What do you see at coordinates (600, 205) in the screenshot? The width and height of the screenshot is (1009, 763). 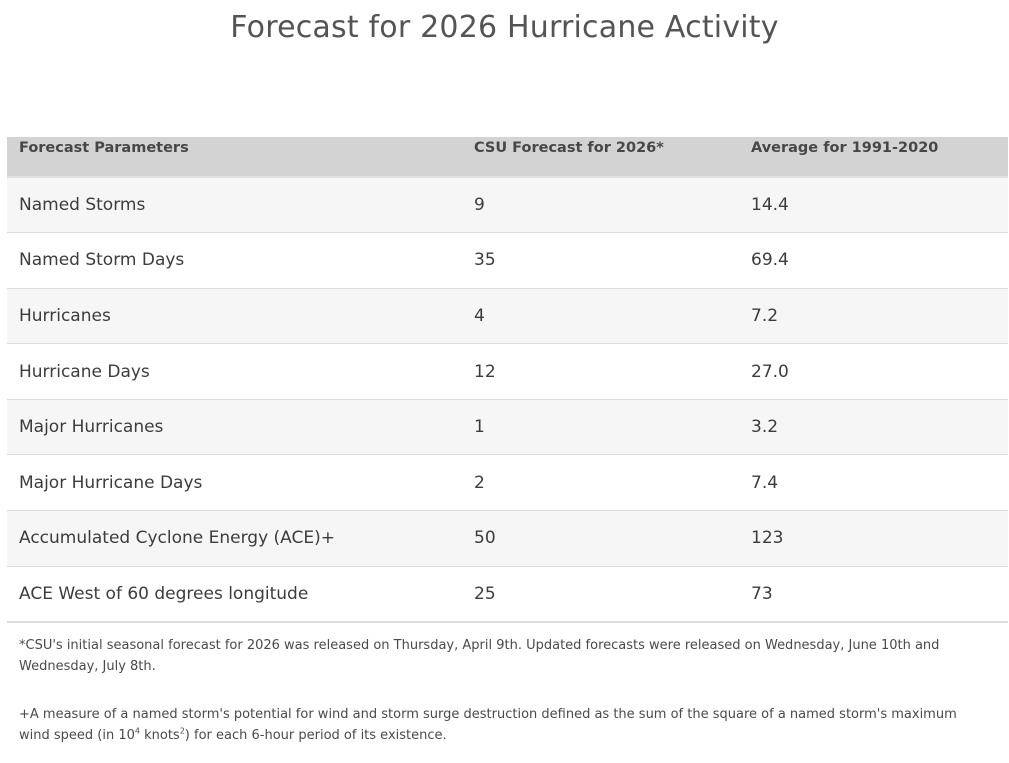 I see `forecast-cell: 9` at bounding box center [600, 205].